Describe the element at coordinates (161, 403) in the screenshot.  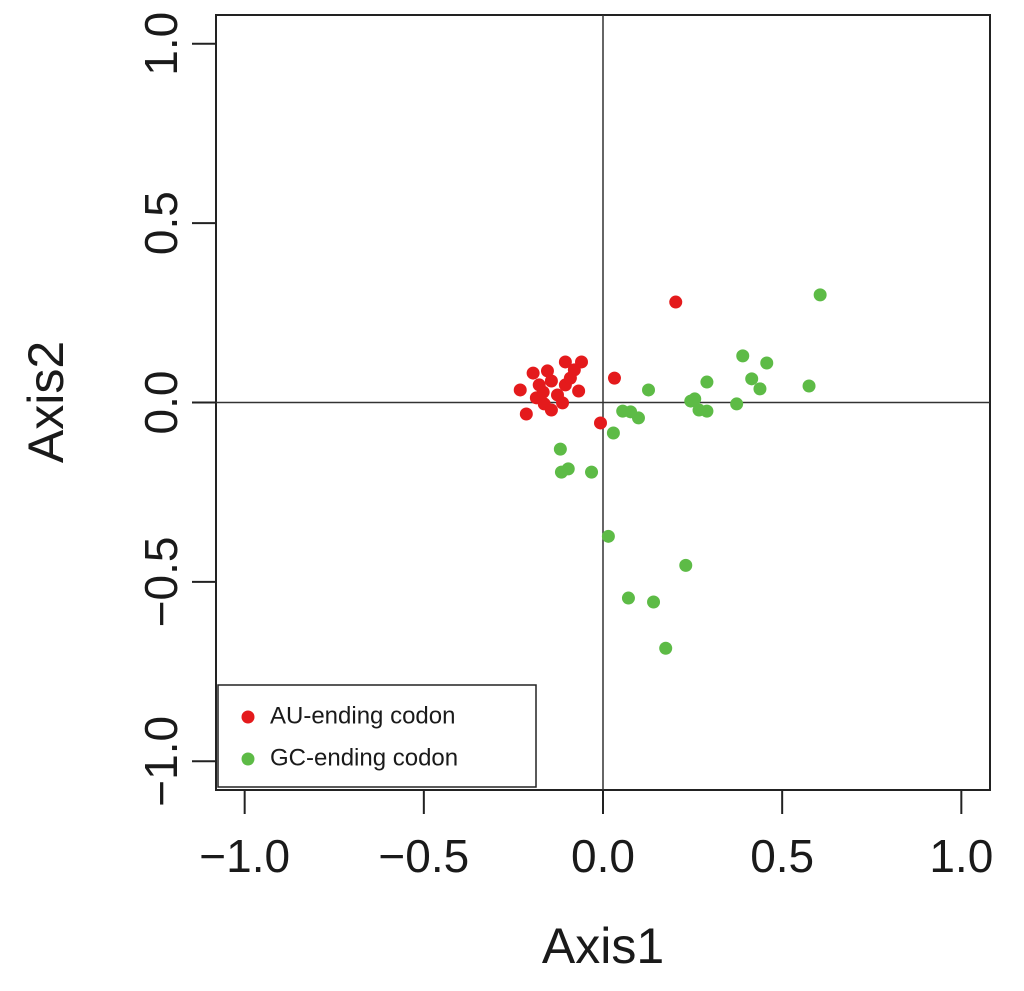
I see `y-tick-label: 0.0` at that location.